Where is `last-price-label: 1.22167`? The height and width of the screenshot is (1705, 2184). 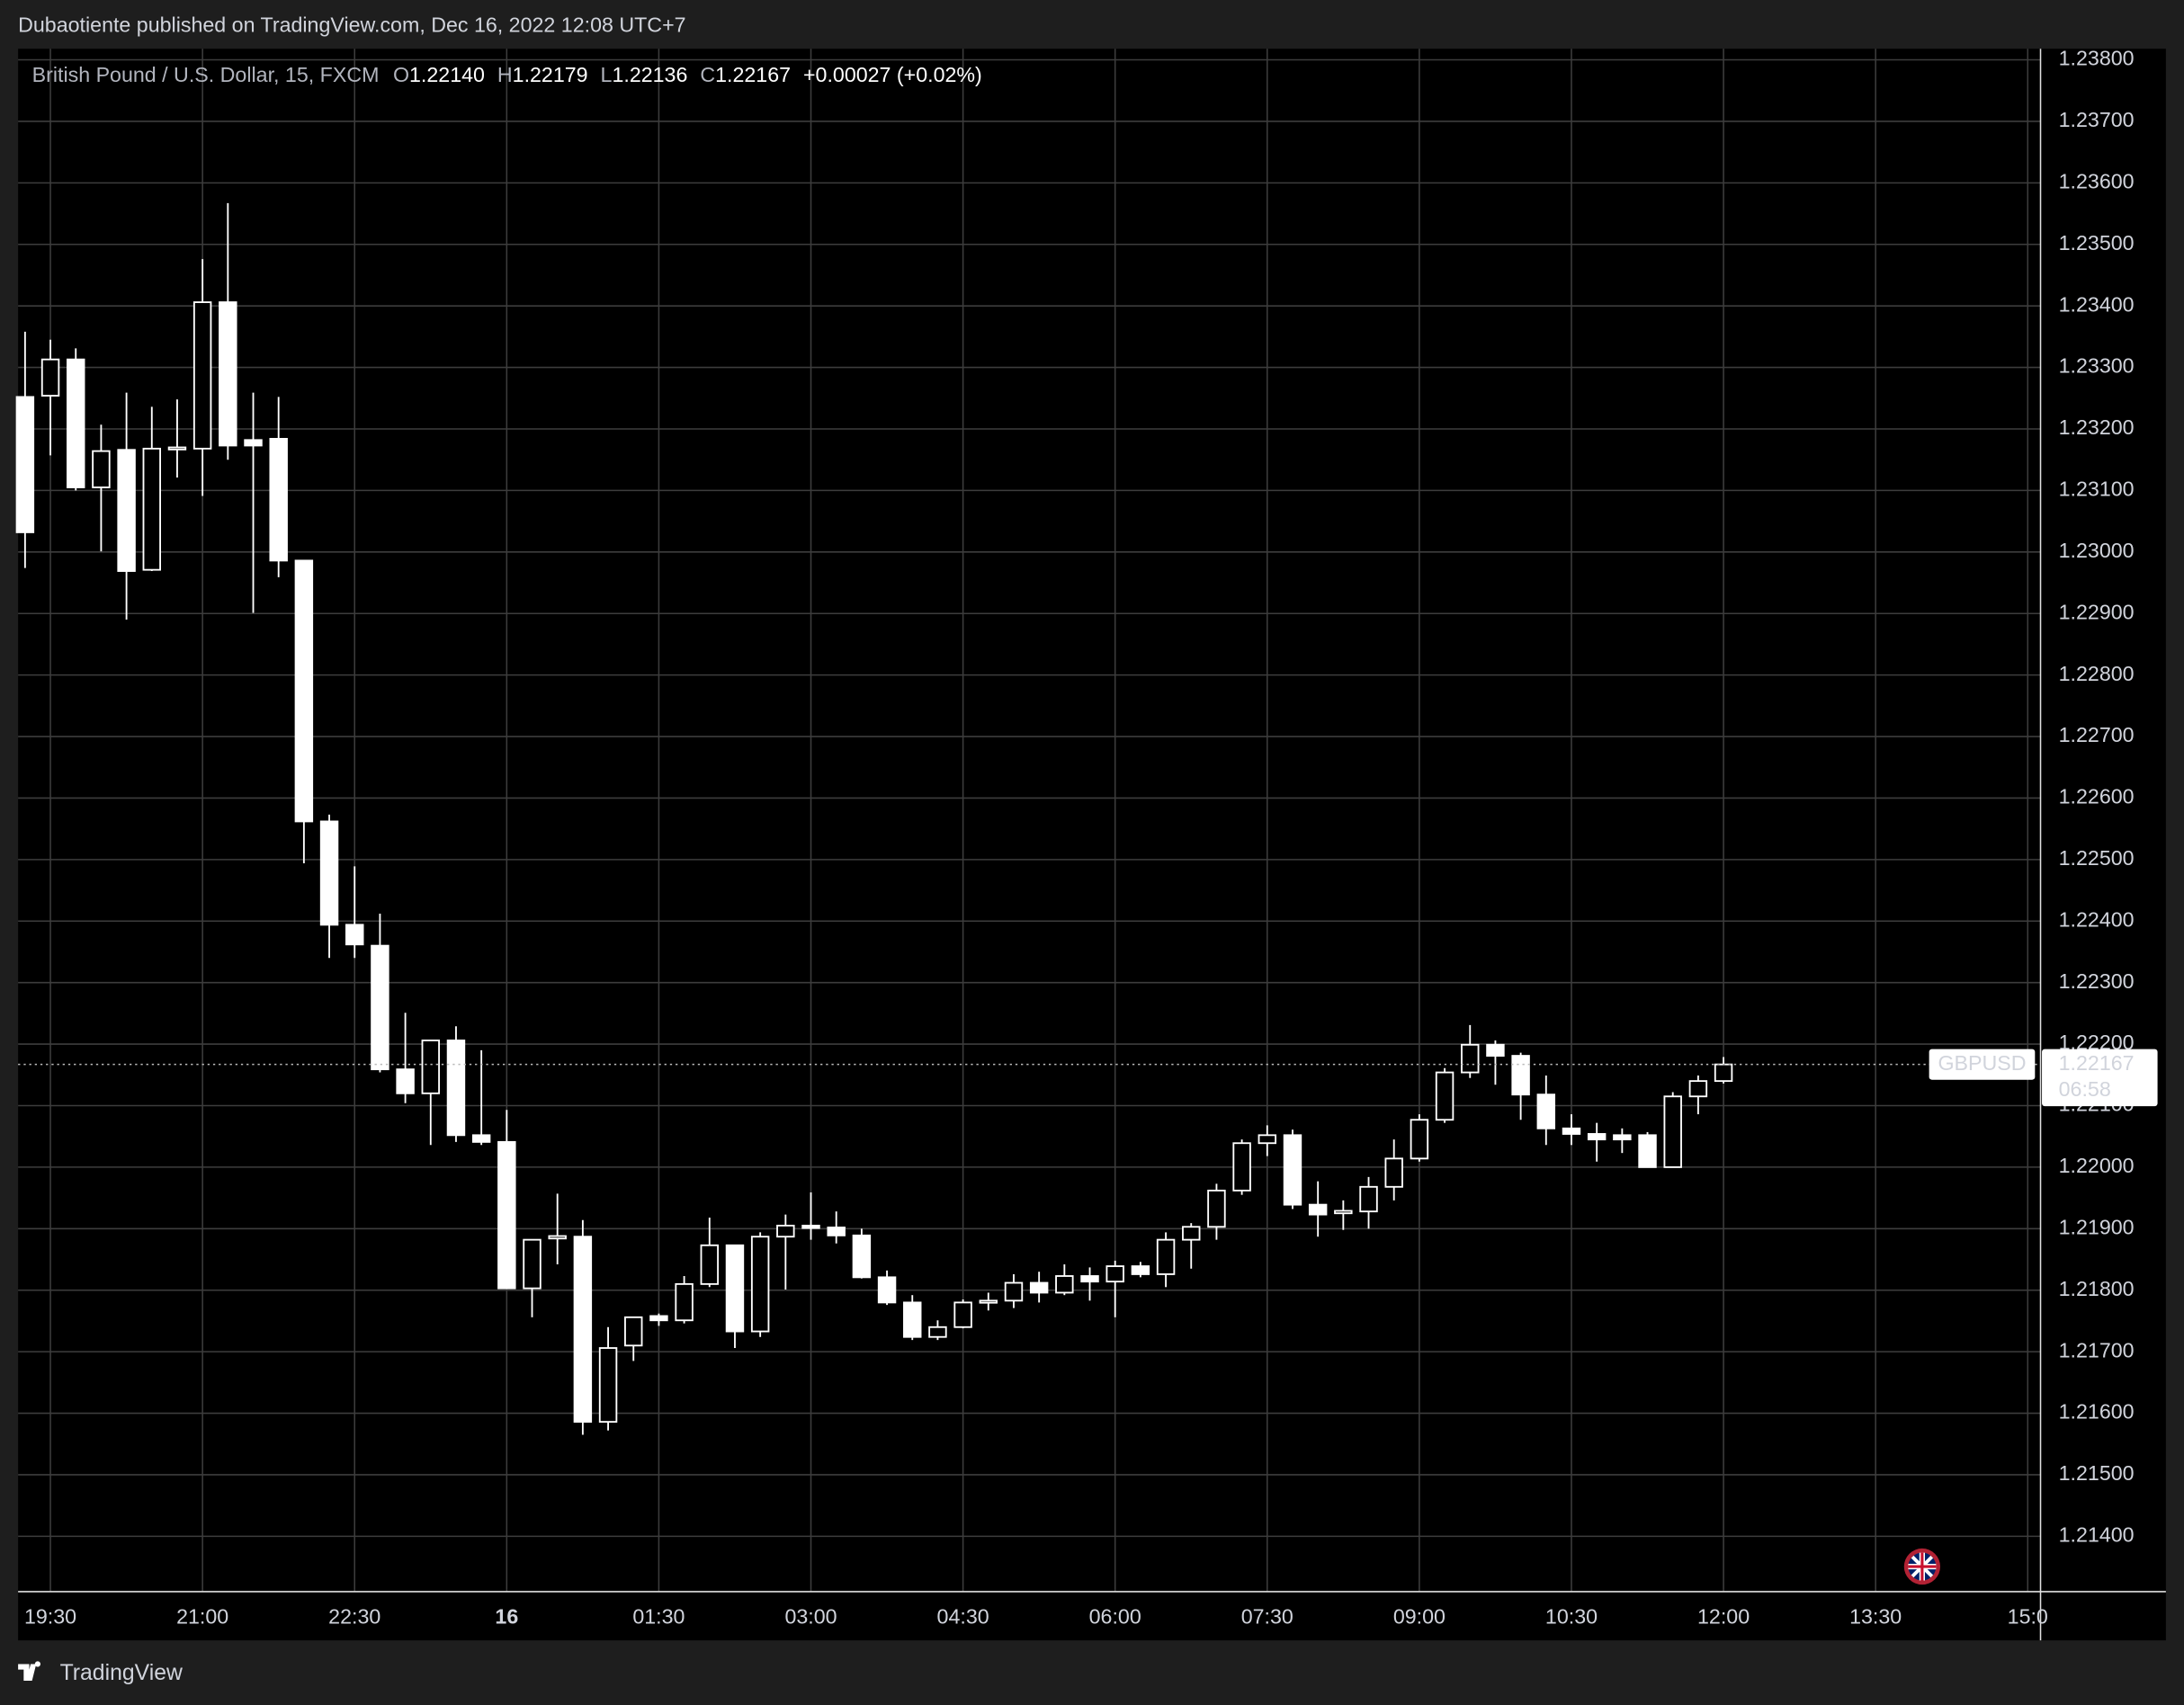 last-price-label: 1.22167 is located at coordinates (2097, 1063).